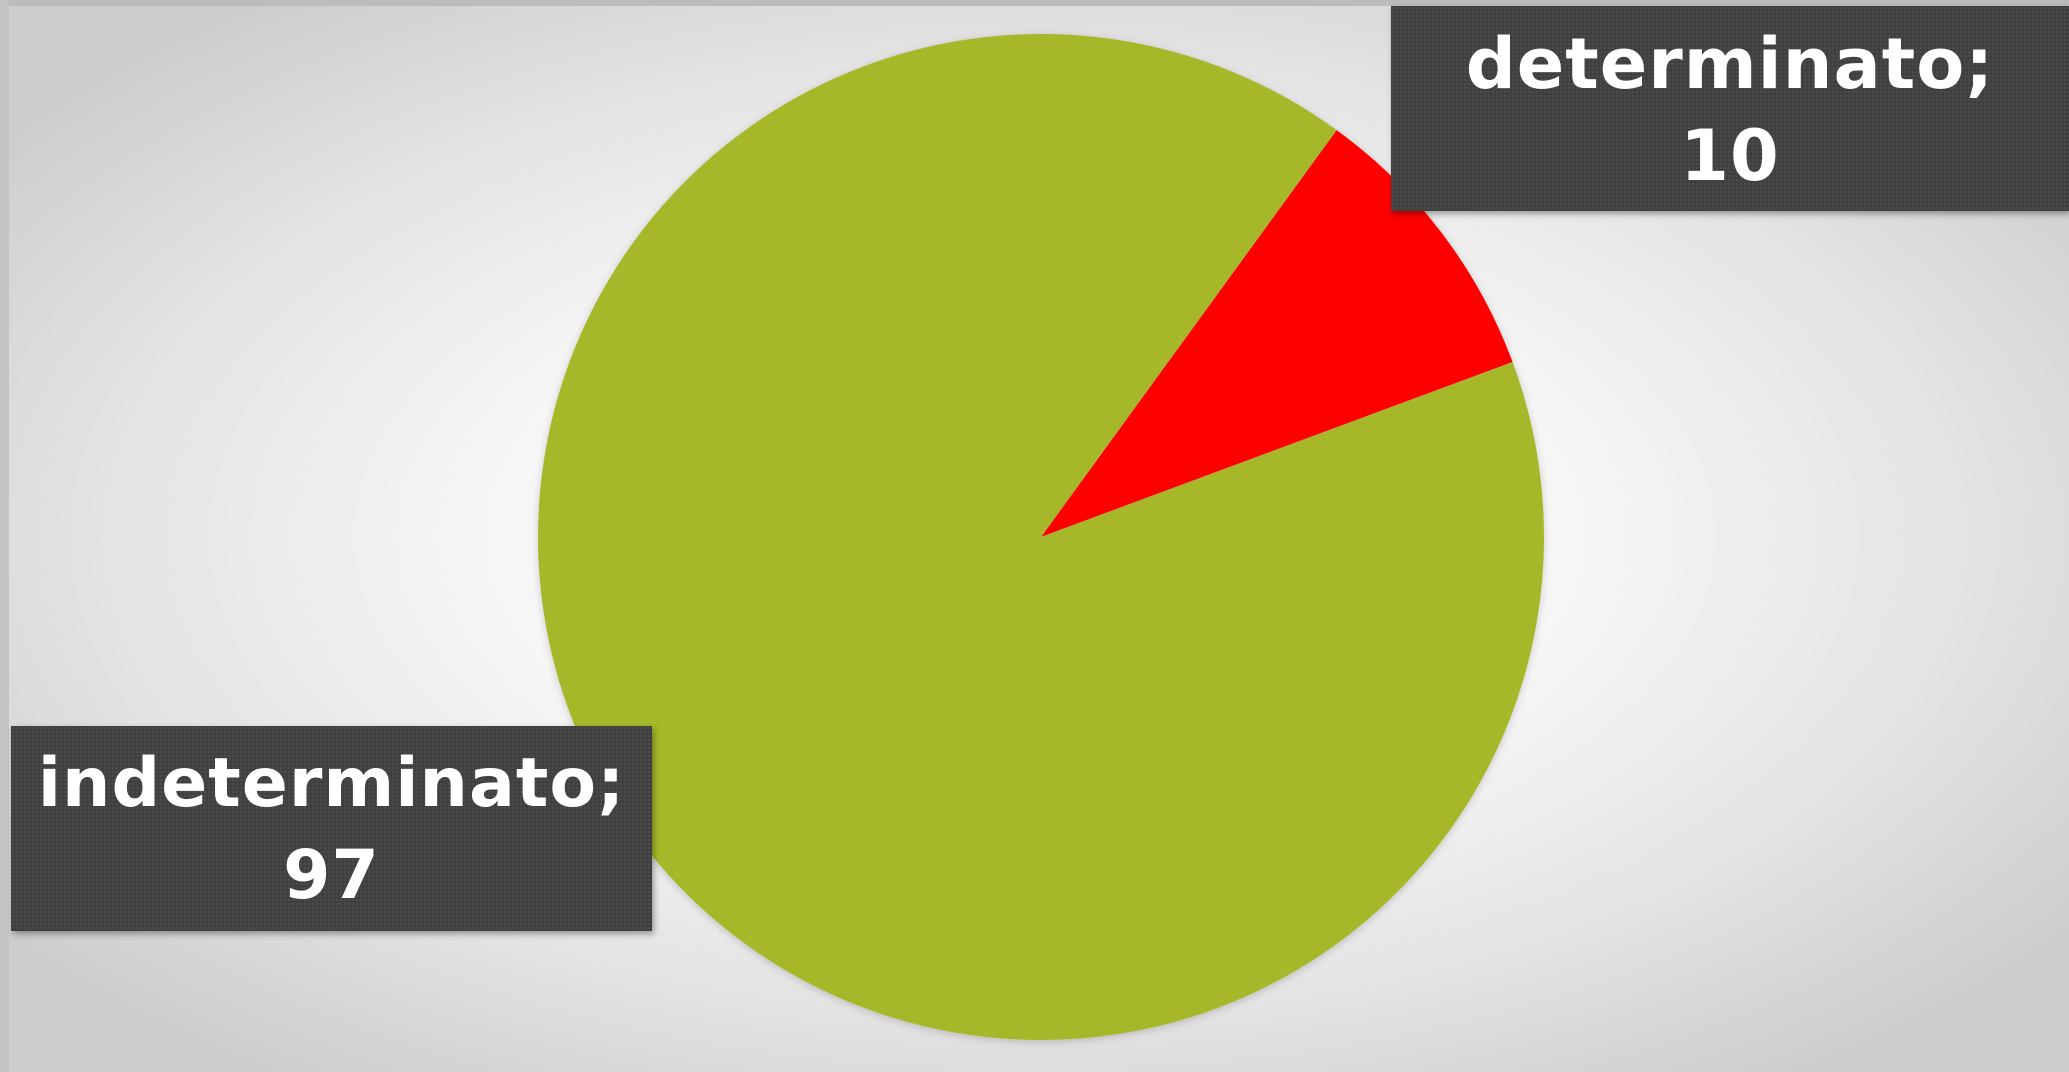 This screenshot has width=2069, height=1072. I want to click on slide-top-edge, so click(1034, 3).